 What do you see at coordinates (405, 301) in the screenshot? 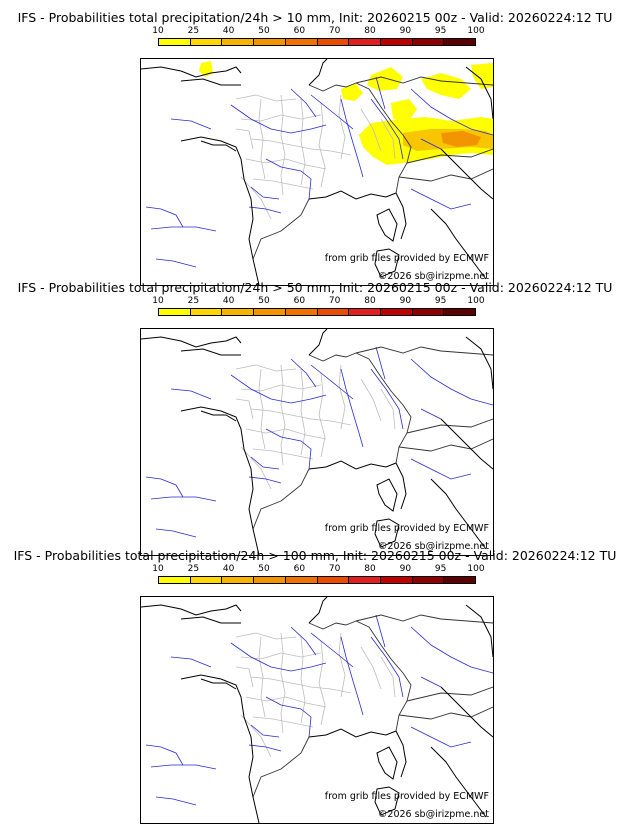
I see `legend-tick-label: 90` at bounding box center [405, 301].